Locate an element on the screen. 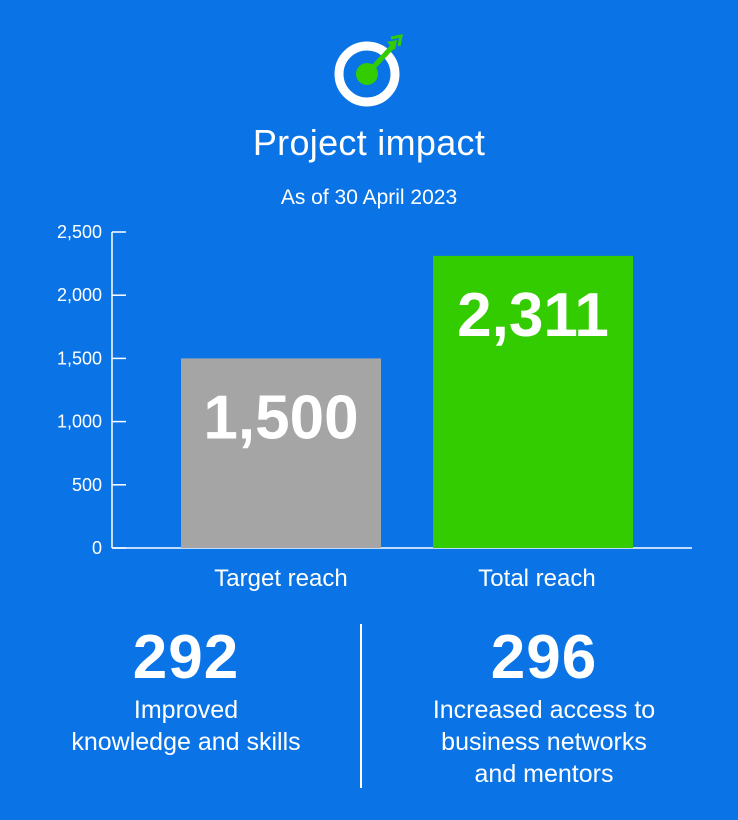 The height and width of the screenshot is (820, 738). category-label-target: Target reach is located at coordinates (281, 578).